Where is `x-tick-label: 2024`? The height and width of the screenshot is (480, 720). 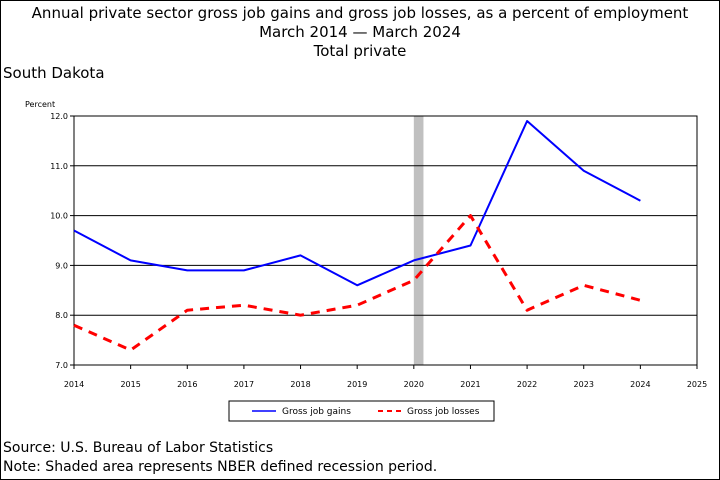
x-tick-label: 2024 is located at coordinates (640, 384).